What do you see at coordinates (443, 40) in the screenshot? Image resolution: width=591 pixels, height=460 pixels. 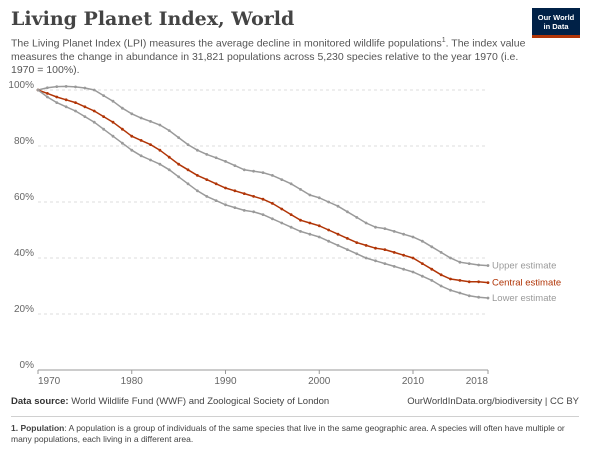 I see `footnote-ref: 1` at bounding box center [443, 40].